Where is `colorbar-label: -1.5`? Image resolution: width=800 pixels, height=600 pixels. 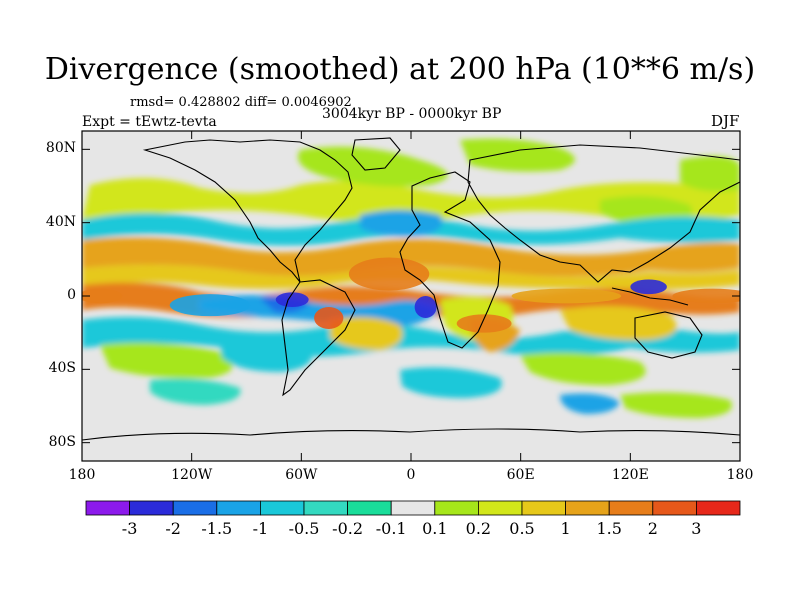 colorbar-label: -1.5 is located at coordinates (217, 528).